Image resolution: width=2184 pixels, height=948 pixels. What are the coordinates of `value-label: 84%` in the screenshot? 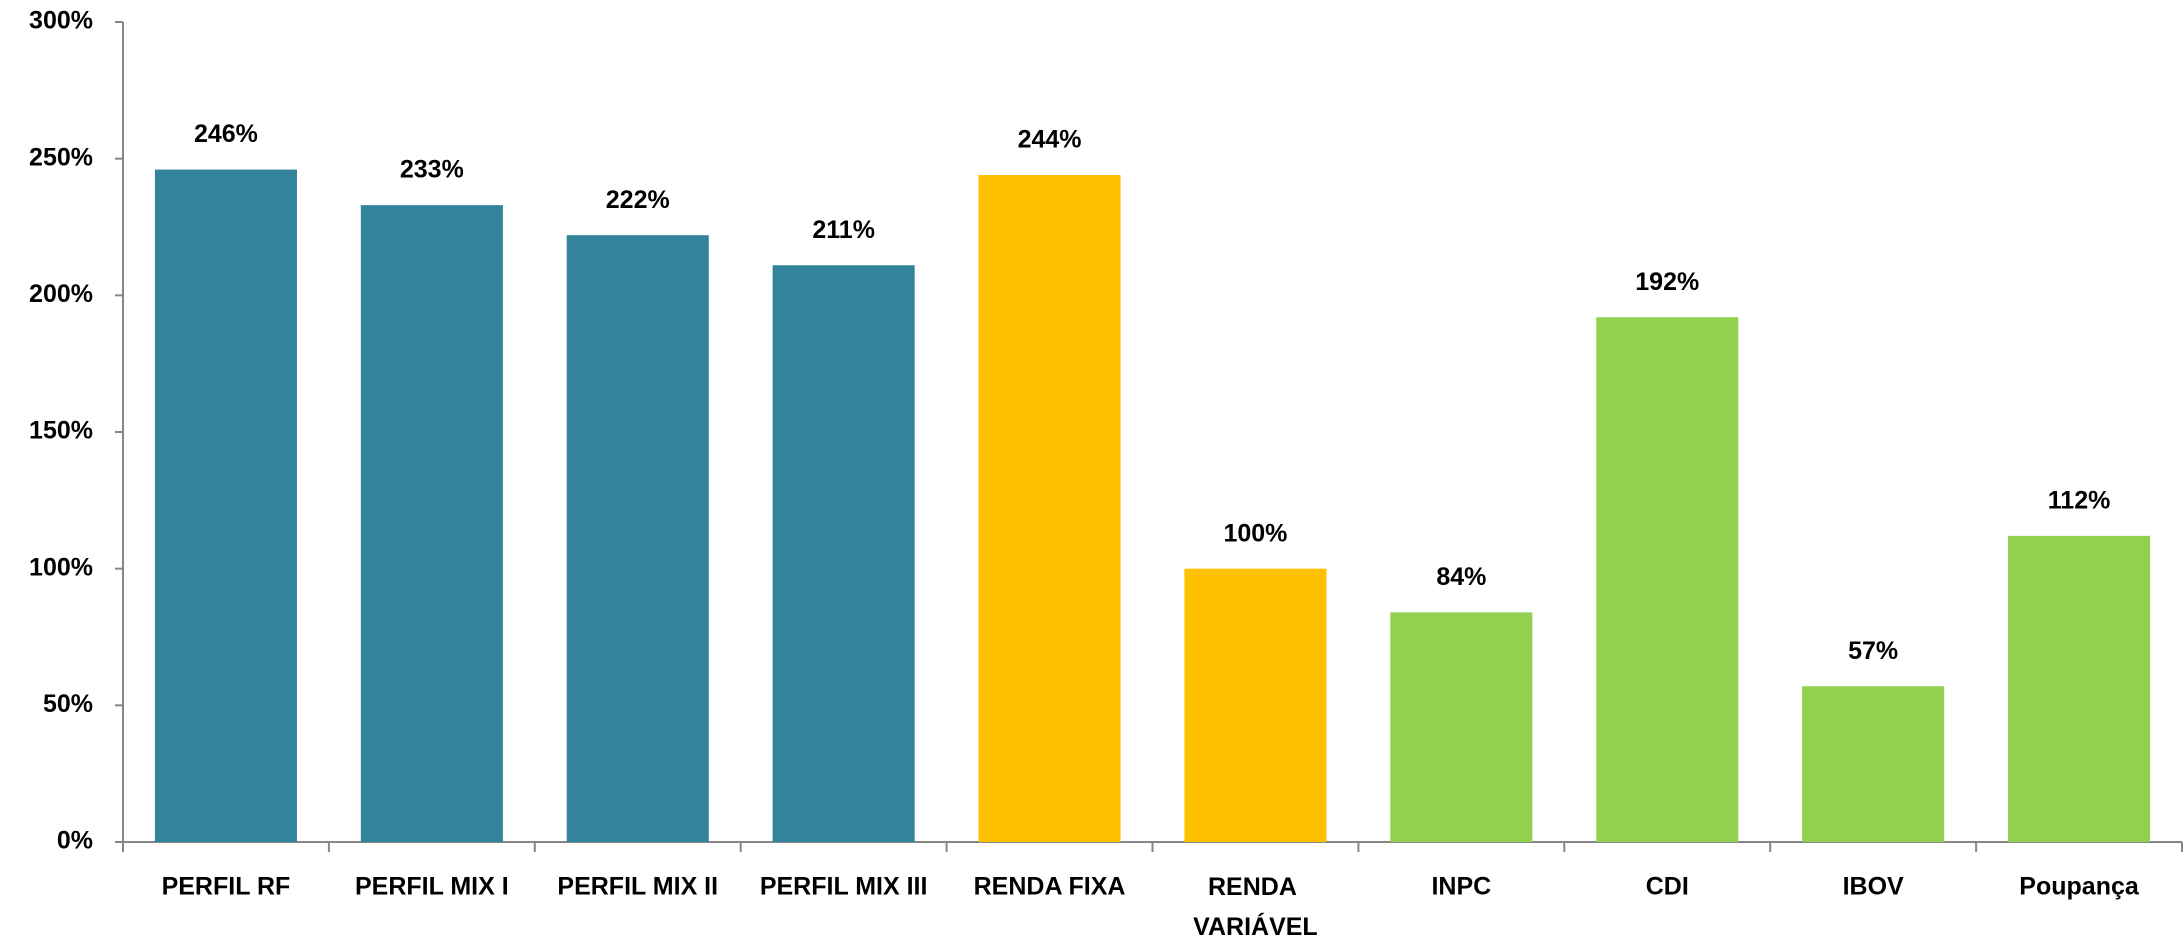 It's located at (1461, 577).